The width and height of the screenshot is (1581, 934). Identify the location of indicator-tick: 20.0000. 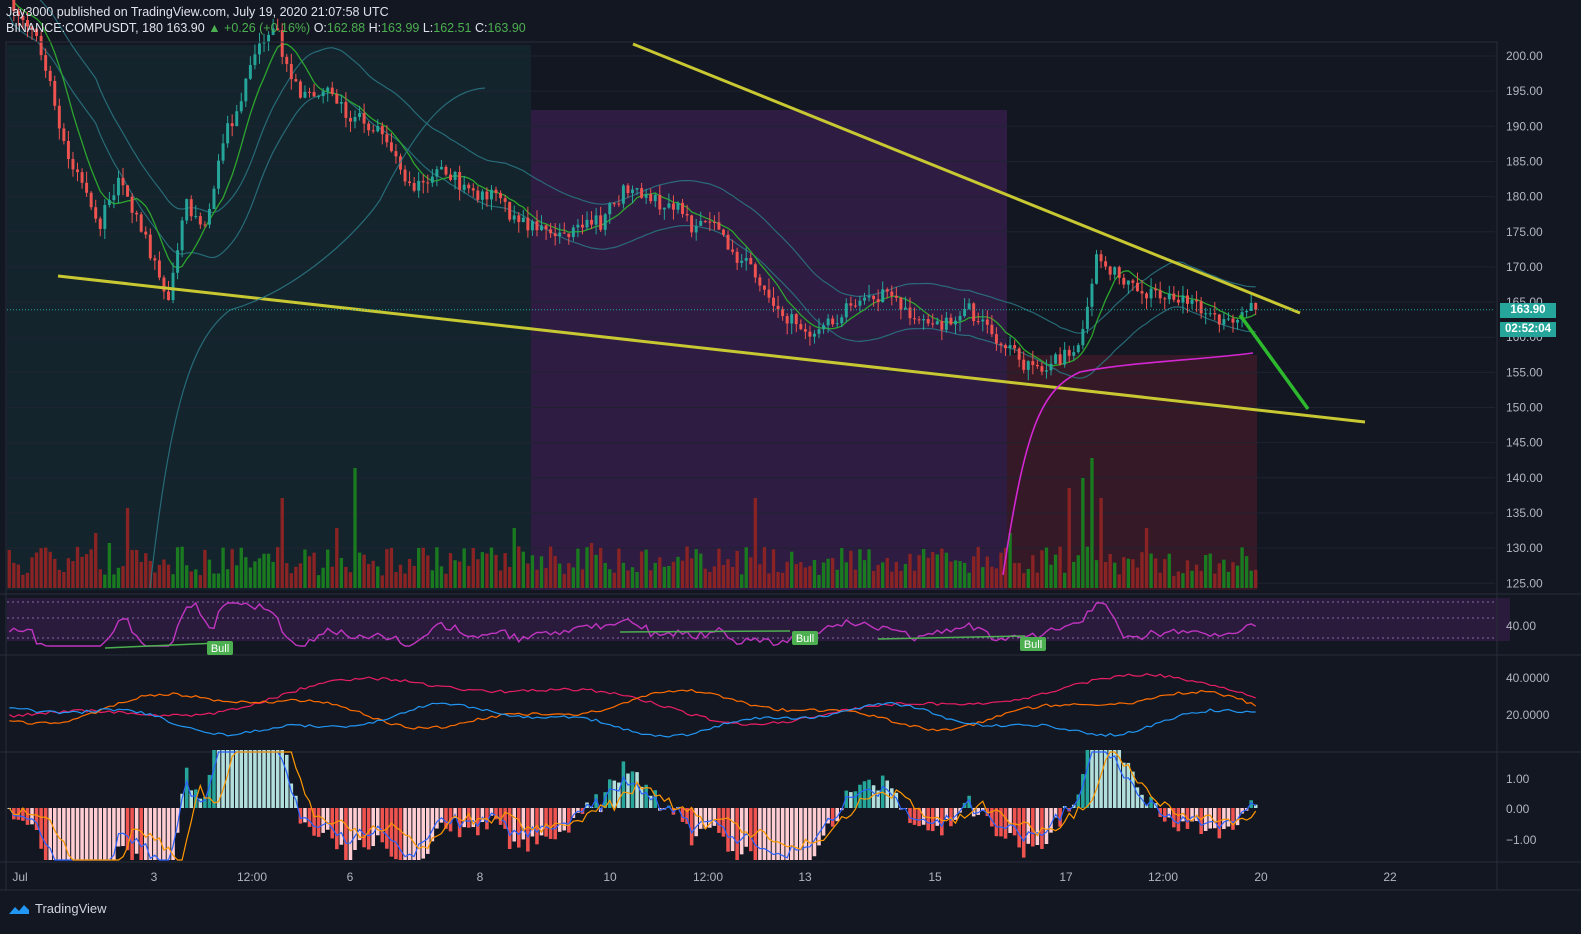
(1528, 715).